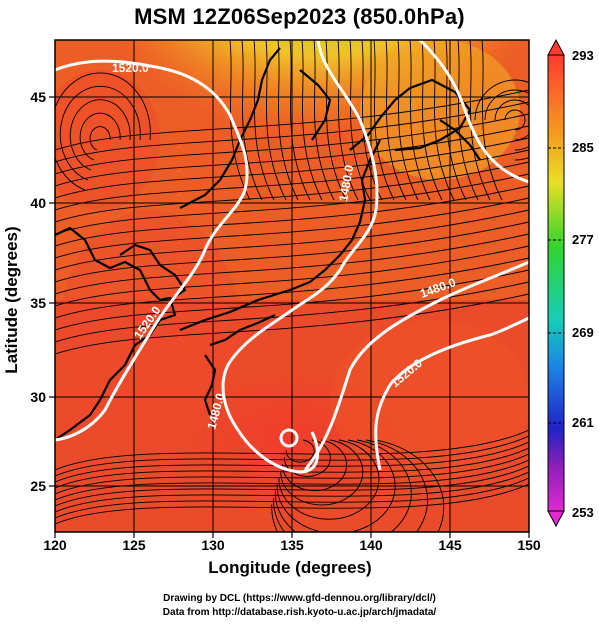 This screenshot has width=599, height=625. I want to click on x-tick-label: 130, so click(213, 545).